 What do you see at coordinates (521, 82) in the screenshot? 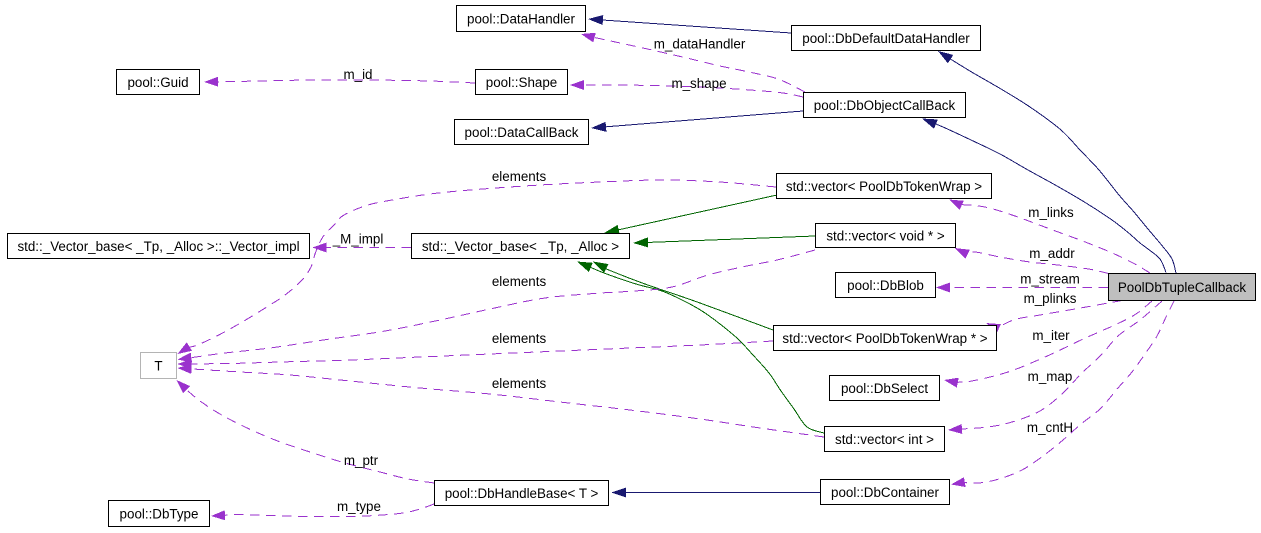
I see `svg-text: pool::Shape` at bounding box center [521, 82].